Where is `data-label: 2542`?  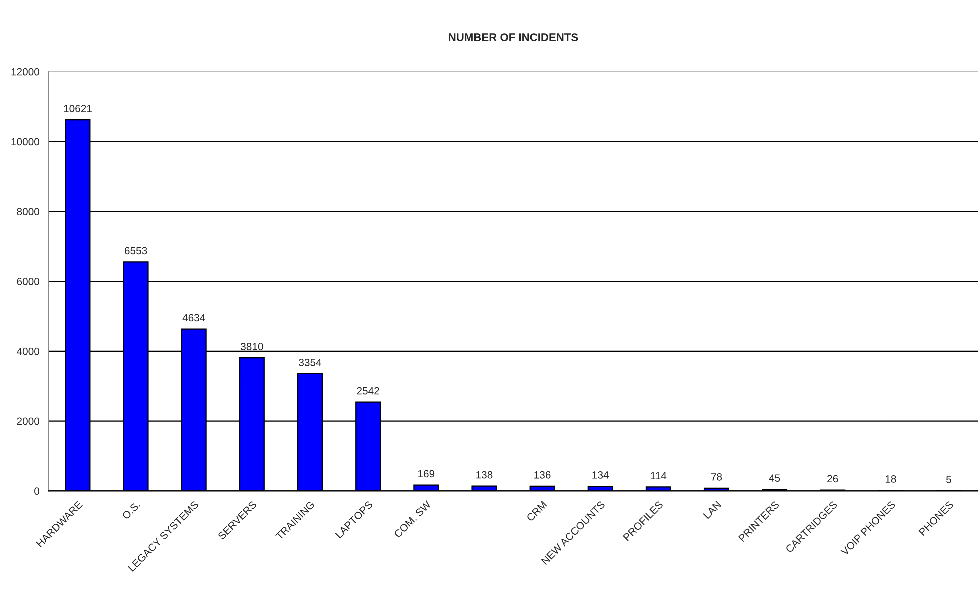 data-label: 2542 is located at coordinates (368, 391).